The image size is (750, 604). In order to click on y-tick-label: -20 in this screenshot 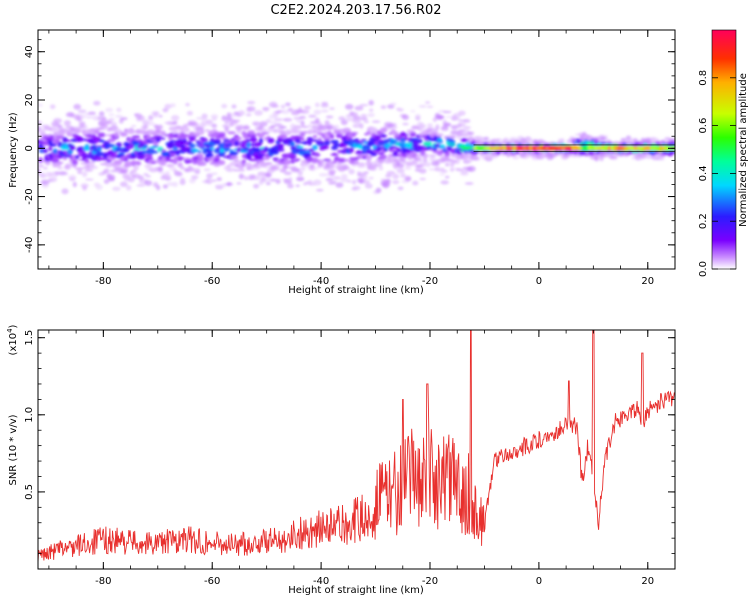, I will do `click(29, 196)`.